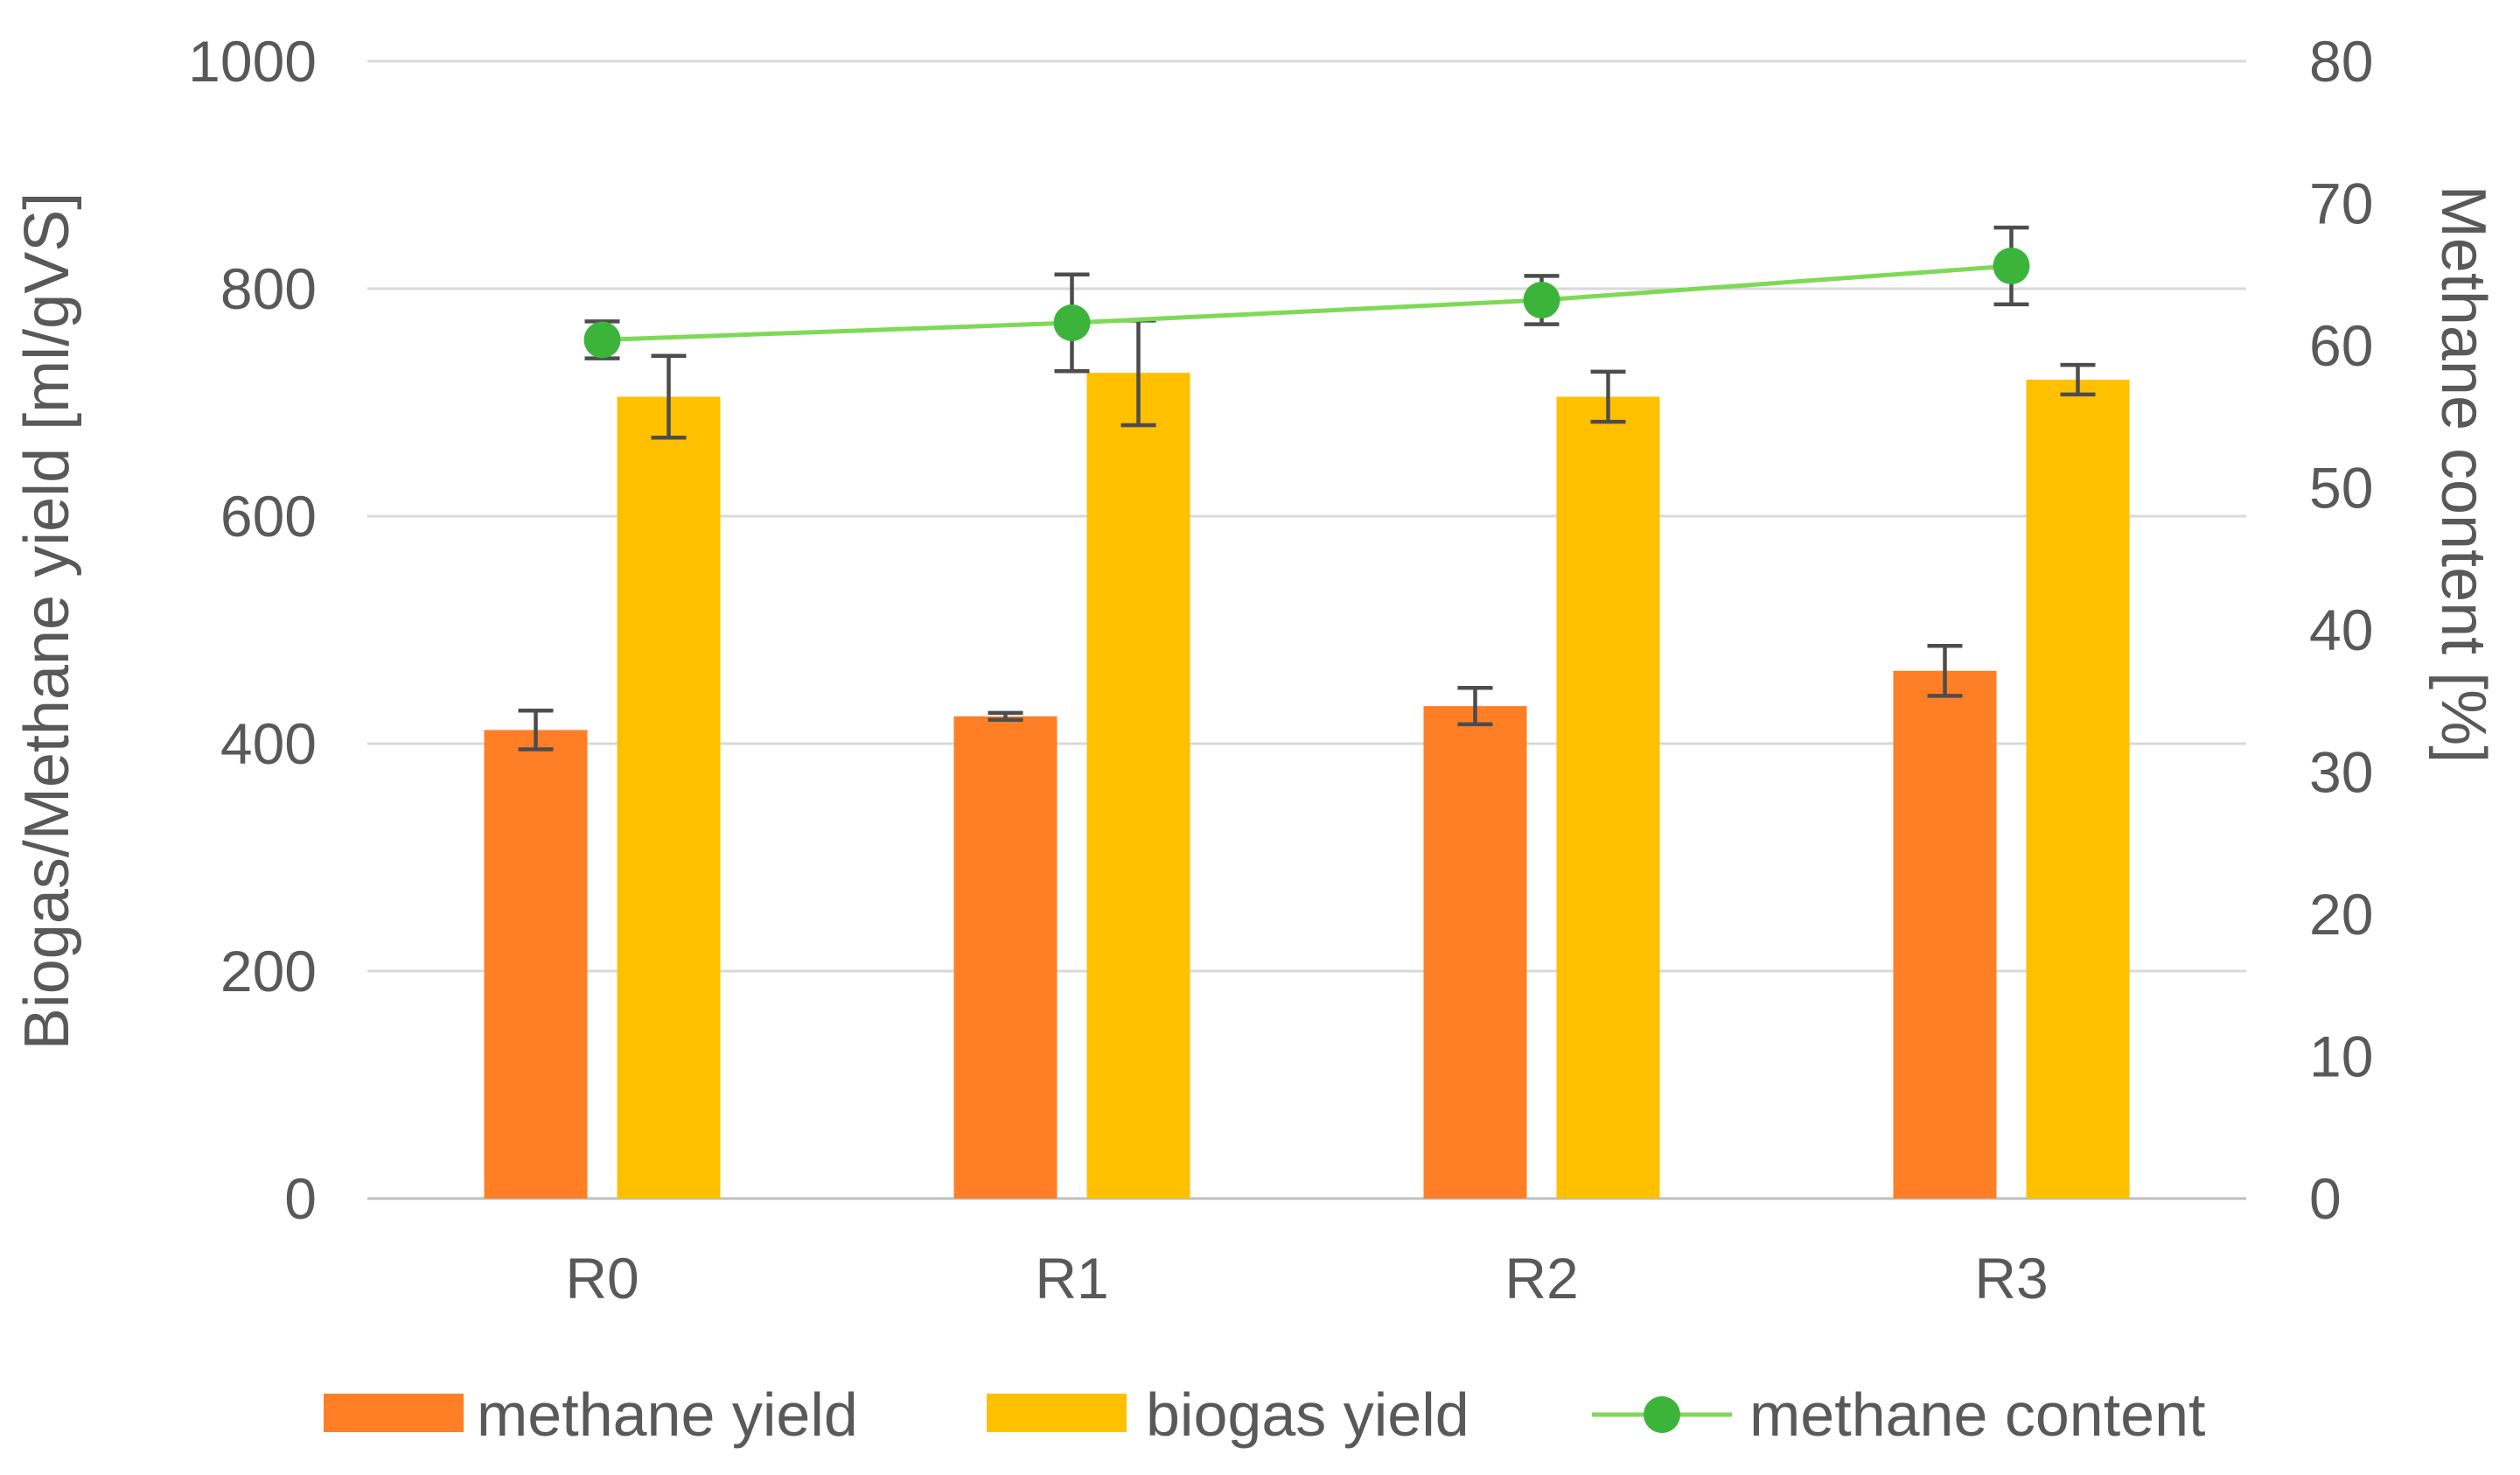 The width and height of the screenshot is (2520, 1475). I want to click on y-tick-label: 0, so click(300, 1198).